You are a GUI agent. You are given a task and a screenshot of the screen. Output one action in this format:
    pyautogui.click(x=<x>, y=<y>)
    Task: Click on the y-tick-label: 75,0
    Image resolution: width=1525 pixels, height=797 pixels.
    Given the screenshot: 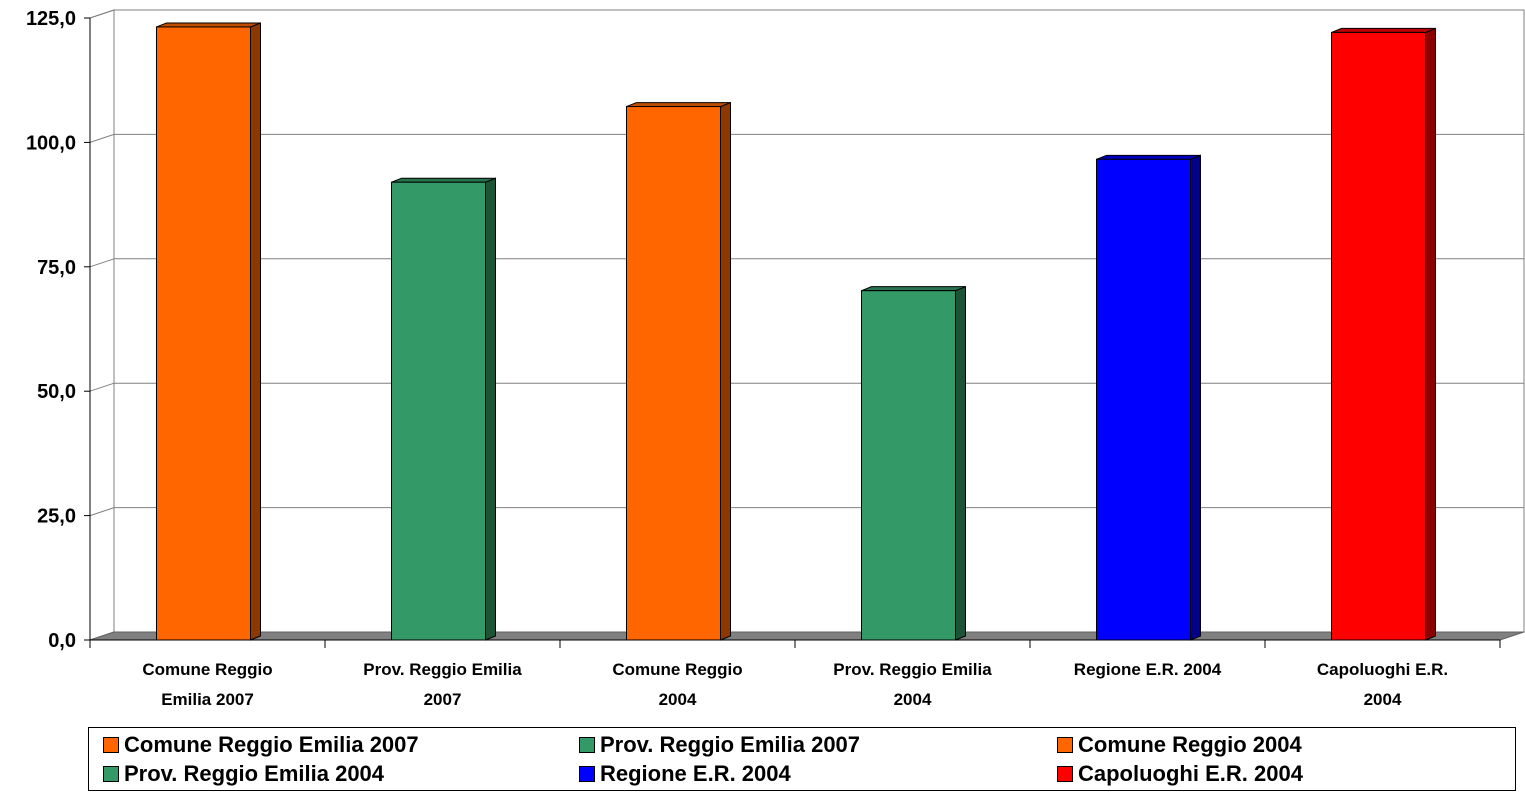 What is the action you would take?
    pyautogui.click(x=56, y=268)
    